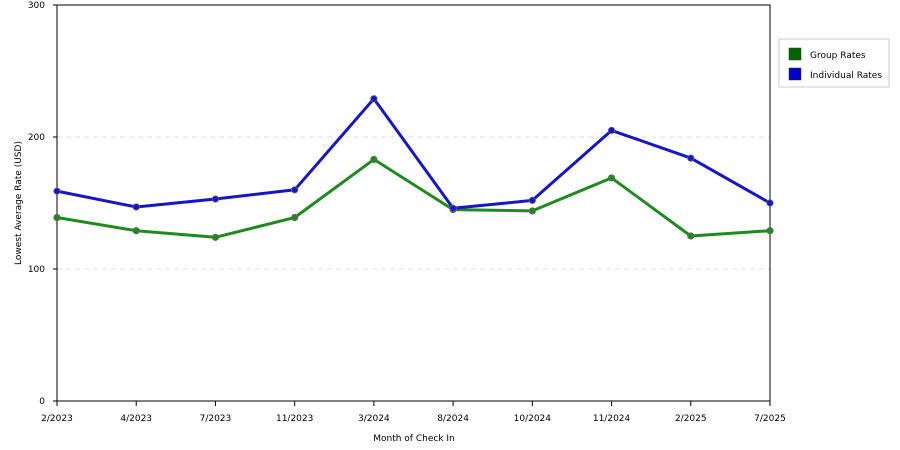 The image size is (900, 450). Describe the element at coordinates (57, 419) in the screenshot. I see `x-tick-label: 2/2023` at that location.